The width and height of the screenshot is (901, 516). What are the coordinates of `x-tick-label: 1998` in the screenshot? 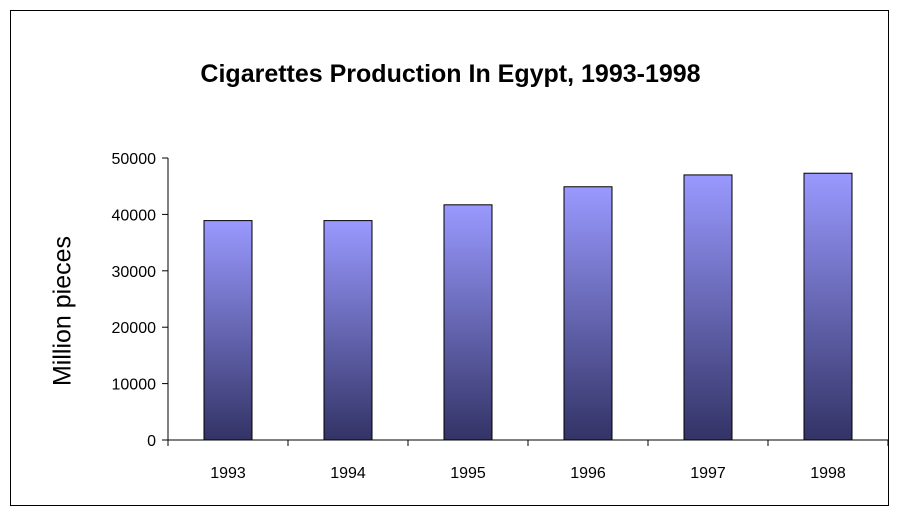 It's located at (828, 473).